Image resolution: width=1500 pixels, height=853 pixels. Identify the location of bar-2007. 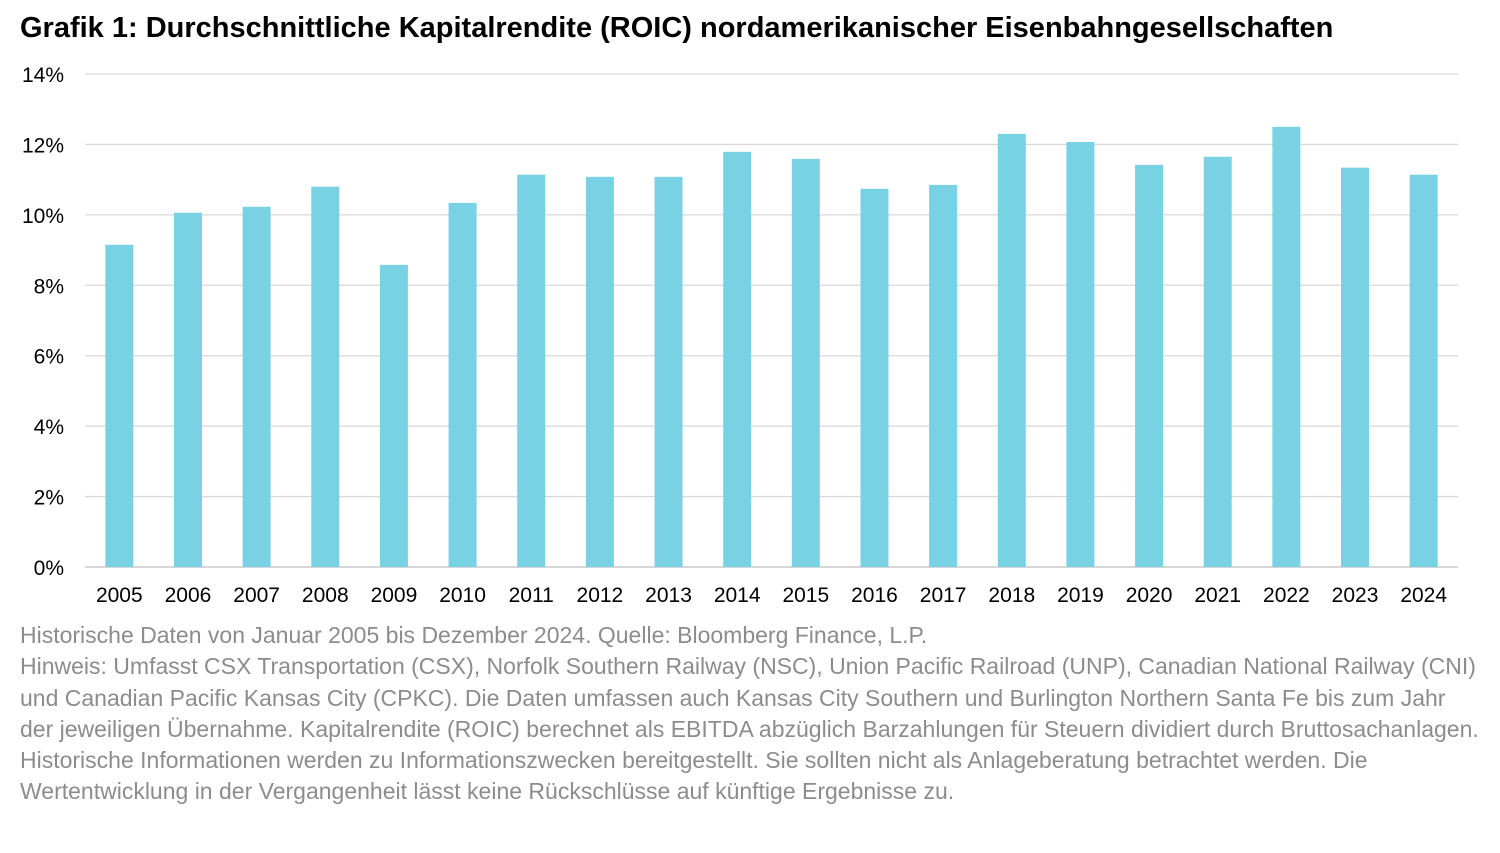
(256, 386).